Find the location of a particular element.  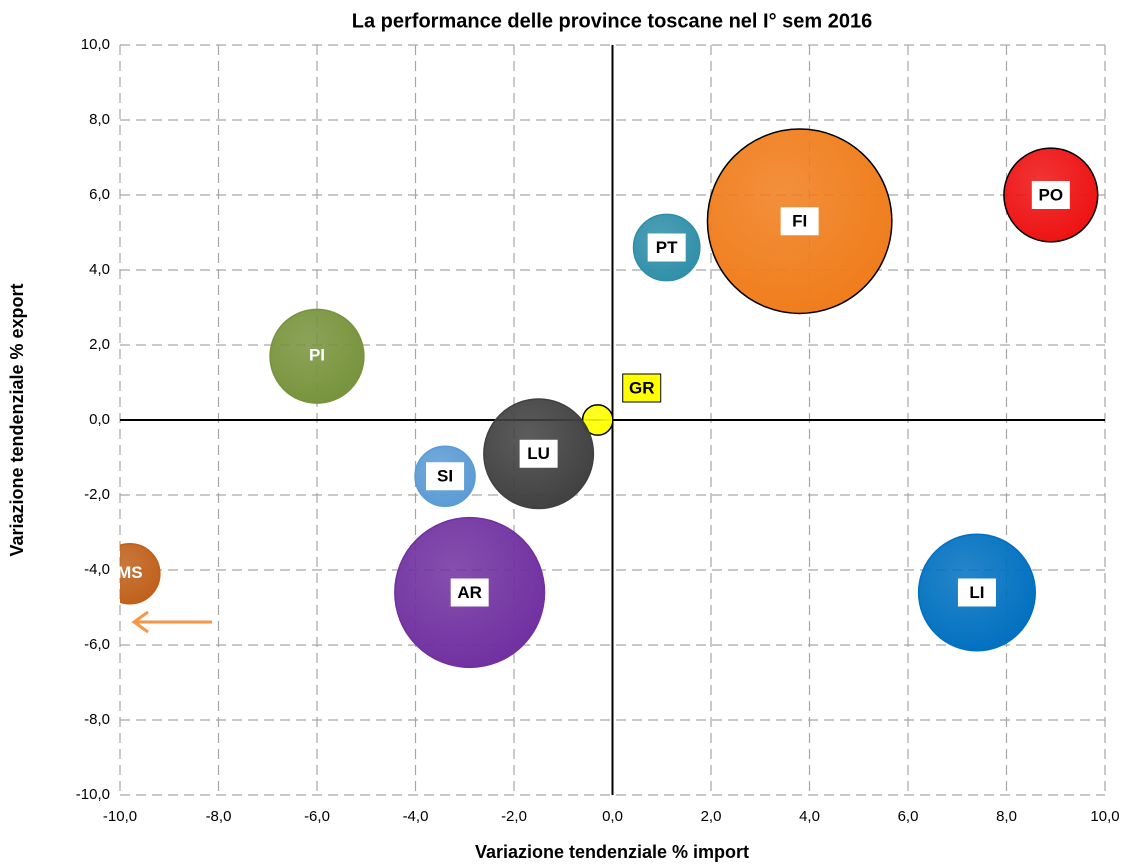

y-tick-label: 0,0 is located at coordinates (99, 419).